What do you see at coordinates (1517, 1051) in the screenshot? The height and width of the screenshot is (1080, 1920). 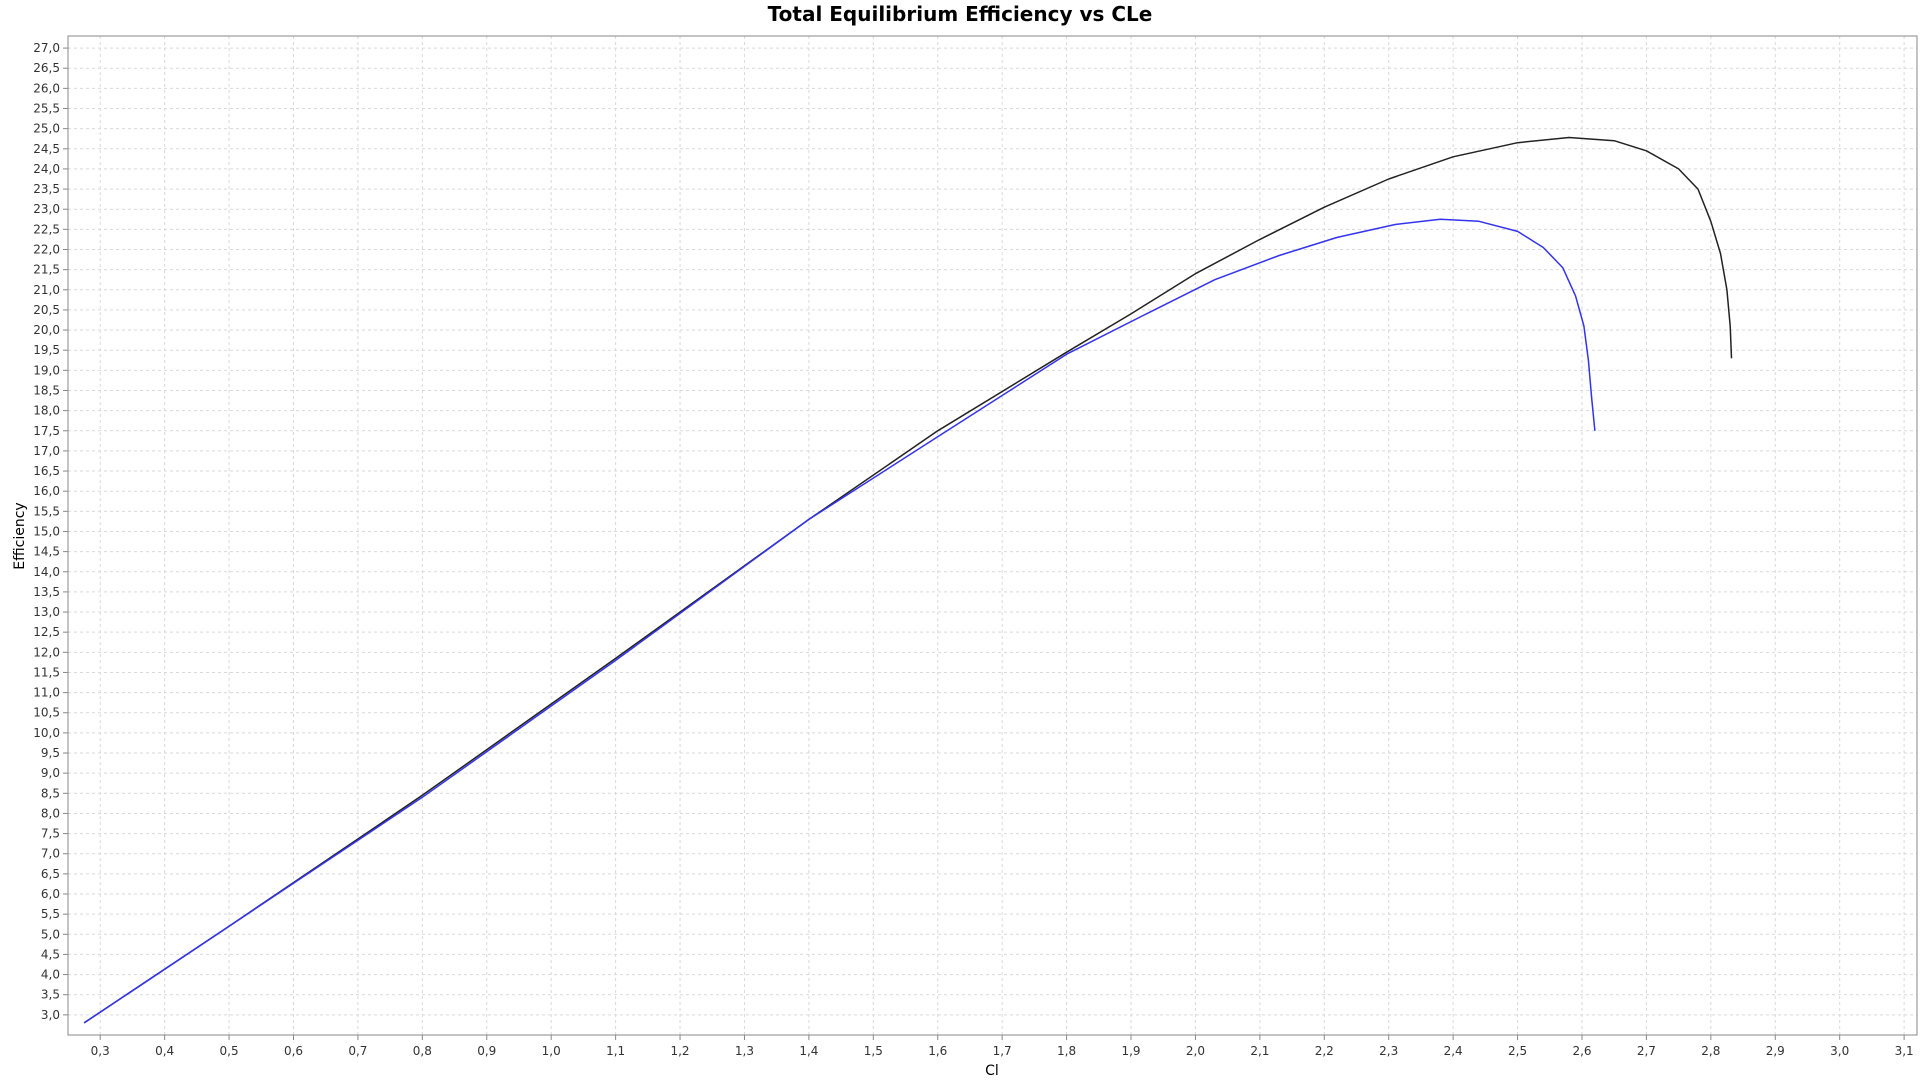 I see `x-tick-label: 2,5` at bounding box center [1517, 1051].